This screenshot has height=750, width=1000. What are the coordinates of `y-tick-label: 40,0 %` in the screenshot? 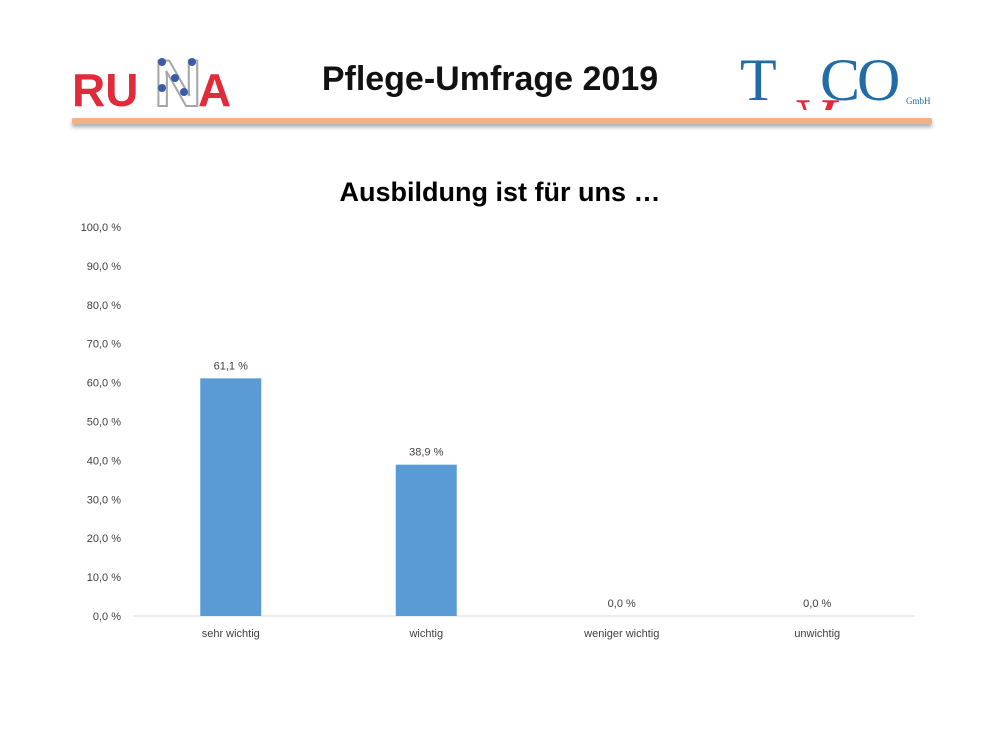 It's located at (104, 461).